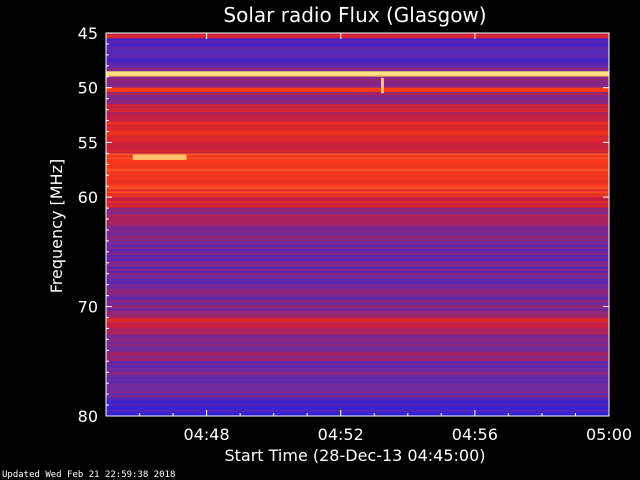  What do you see at coordinates (354, 455) in the screenshot?
I see `x-axis-title: Start Time (28-Dec-13 04:45:00)` at bounding box center [354, 455].